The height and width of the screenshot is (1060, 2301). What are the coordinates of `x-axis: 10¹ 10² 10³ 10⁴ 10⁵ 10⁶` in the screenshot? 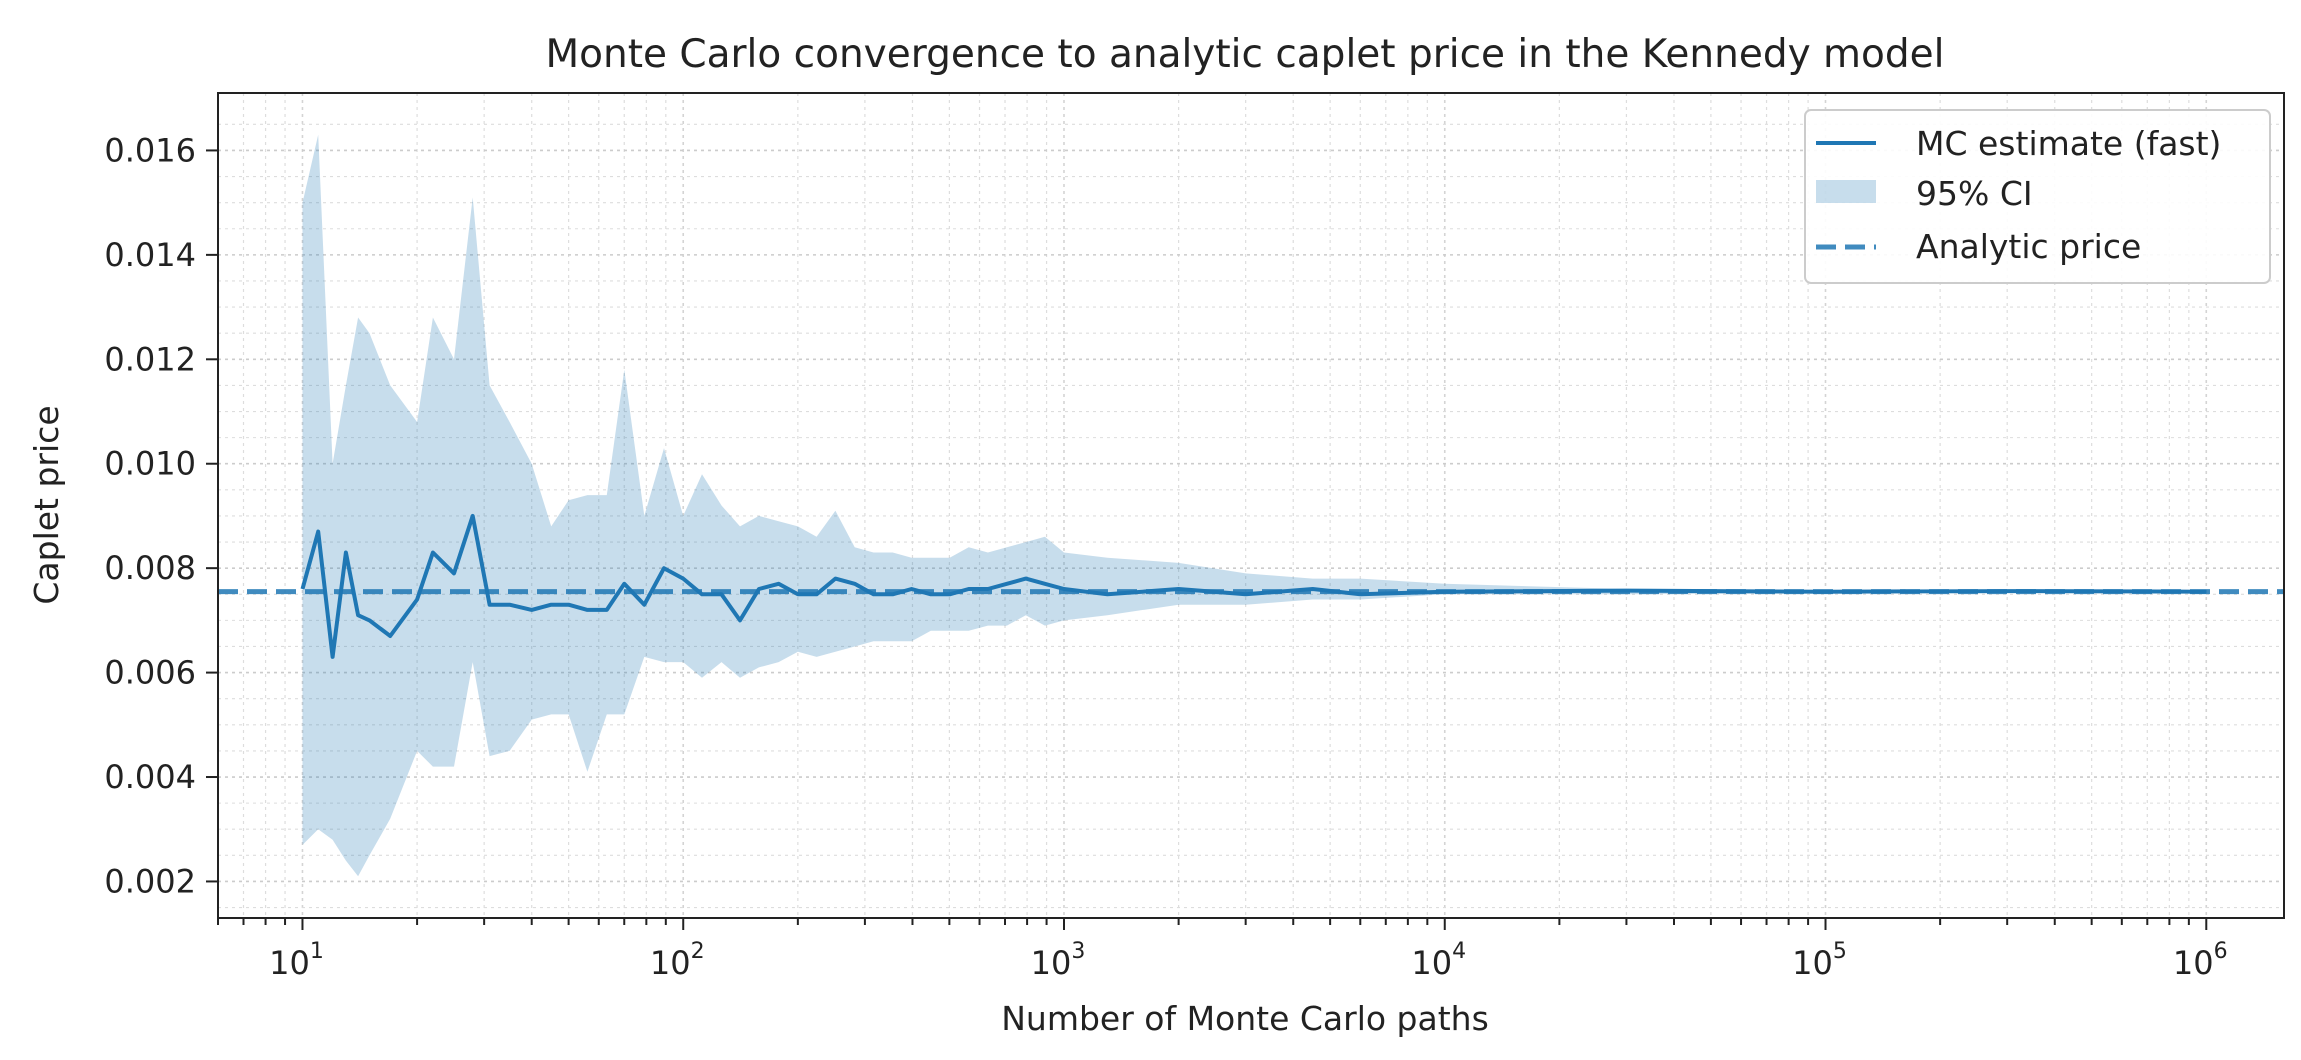 It's located at (1222, 950).